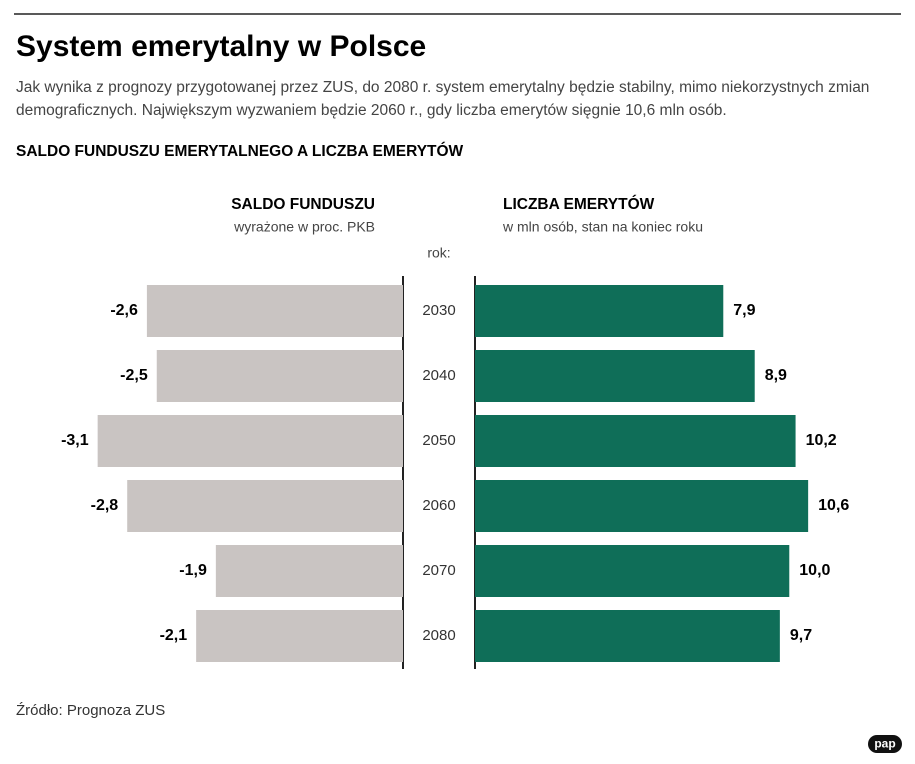  What do you see at coordinates (221, 46) in the screenshot?
I see `title: System emerytalny w Polsce` at bounding box center [221, 46].